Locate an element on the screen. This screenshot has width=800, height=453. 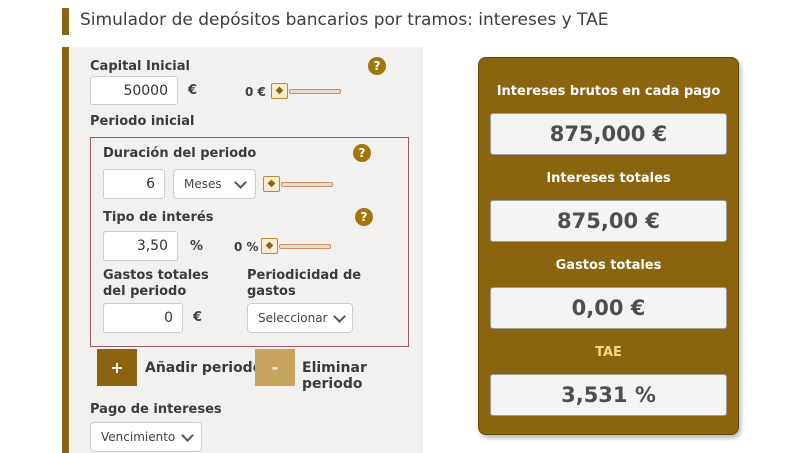
plus-icon: + is located at coordinates (117, 367).